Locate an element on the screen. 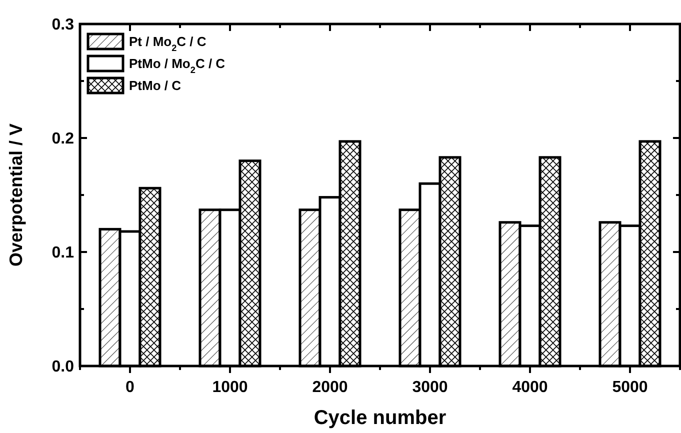 The image size is (681, 433). x-tick-label: 2000 is located at coordinates (330, 387).